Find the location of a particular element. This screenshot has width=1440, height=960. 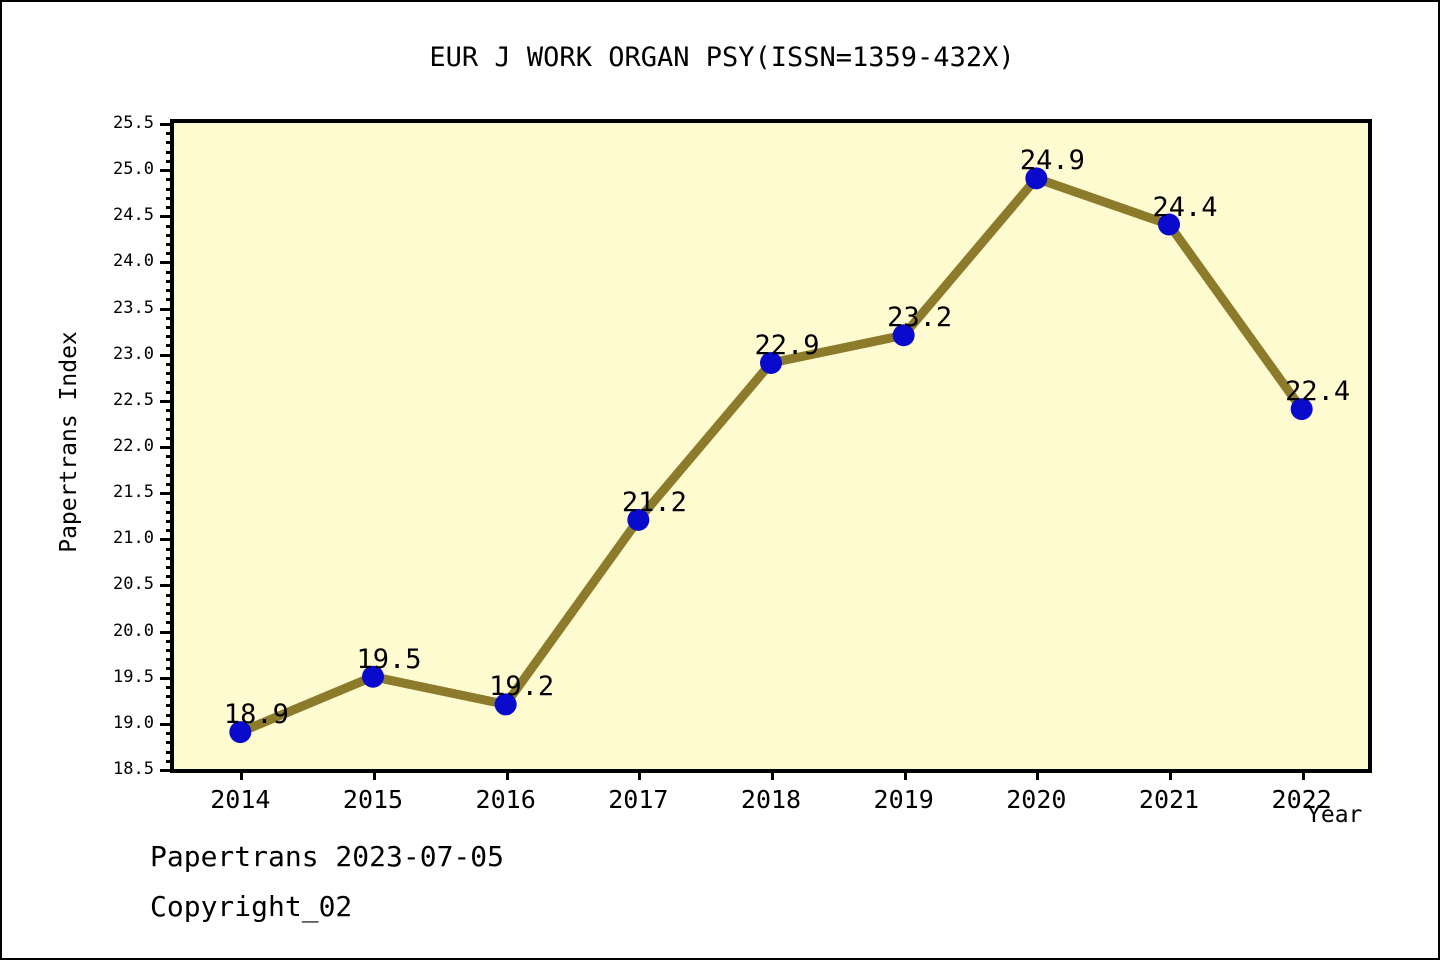

footer-source-date: Papertrans 2023-07-05 is located at coordinates (327, 856).